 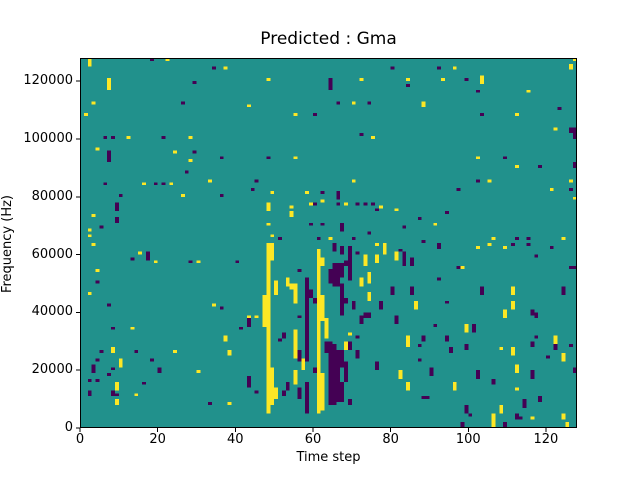 I want to click on y-tick-label: 0, so click(x=68, y=427).